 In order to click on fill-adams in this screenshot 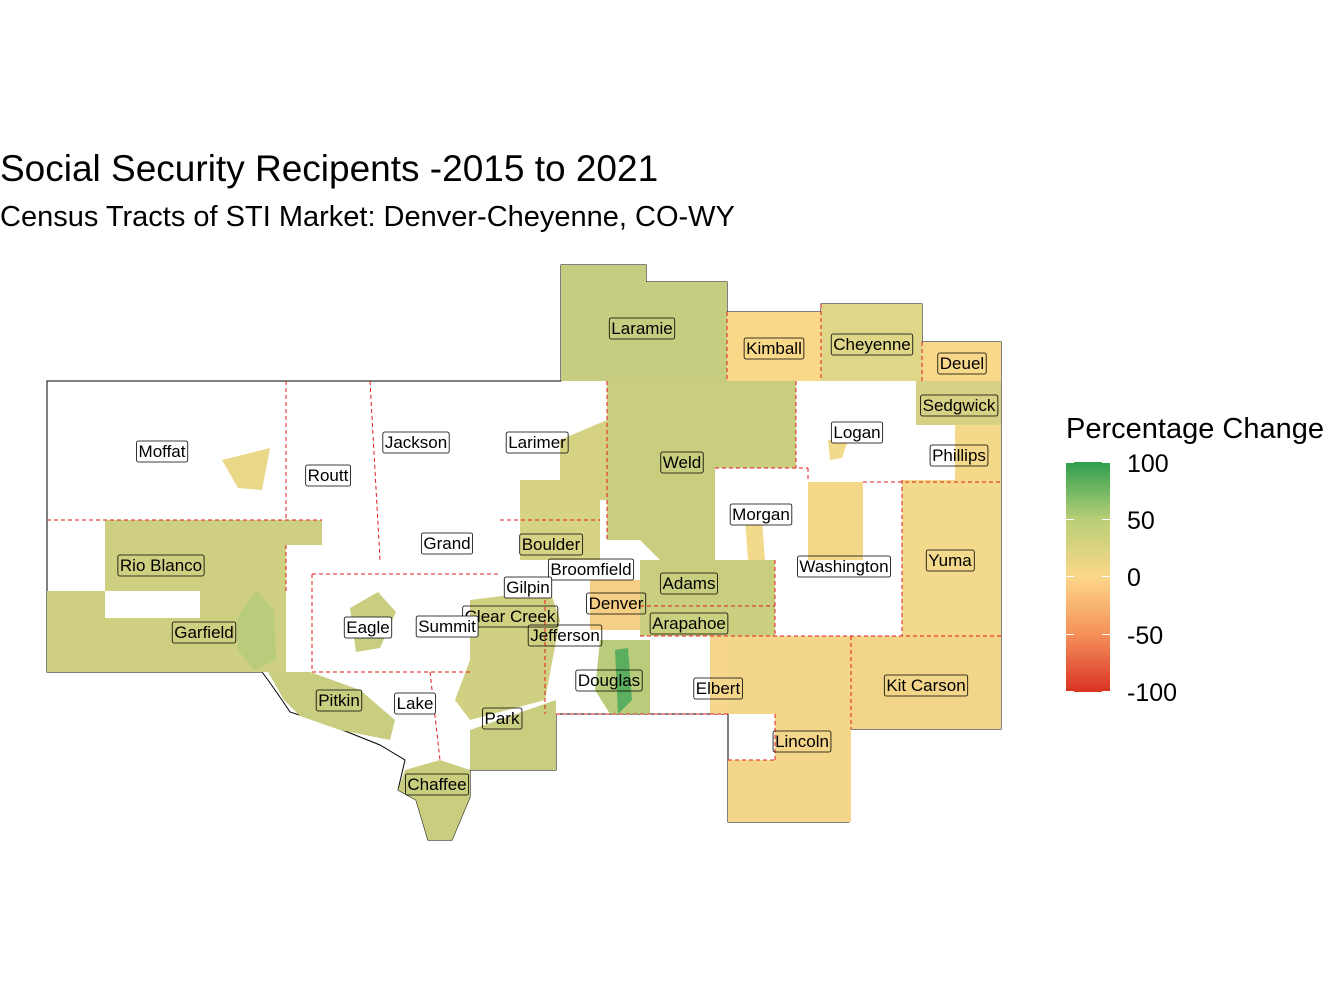, I will do `click(707, 583)`.